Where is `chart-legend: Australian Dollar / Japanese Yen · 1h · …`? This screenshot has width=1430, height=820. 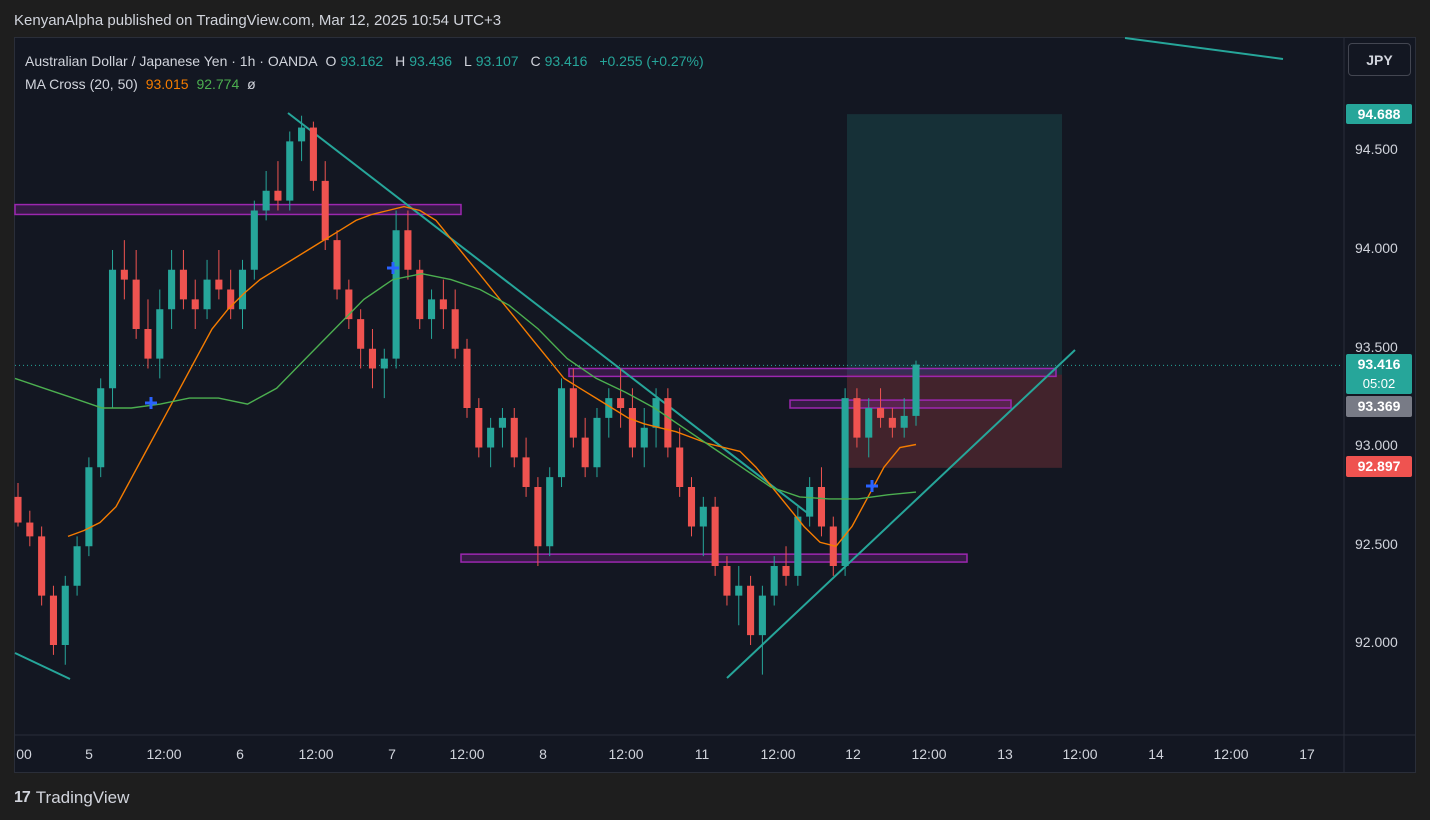
chart-legend: Australian Dollar / Japanese Yen · 1h · … is located at coordinates (366, 73).